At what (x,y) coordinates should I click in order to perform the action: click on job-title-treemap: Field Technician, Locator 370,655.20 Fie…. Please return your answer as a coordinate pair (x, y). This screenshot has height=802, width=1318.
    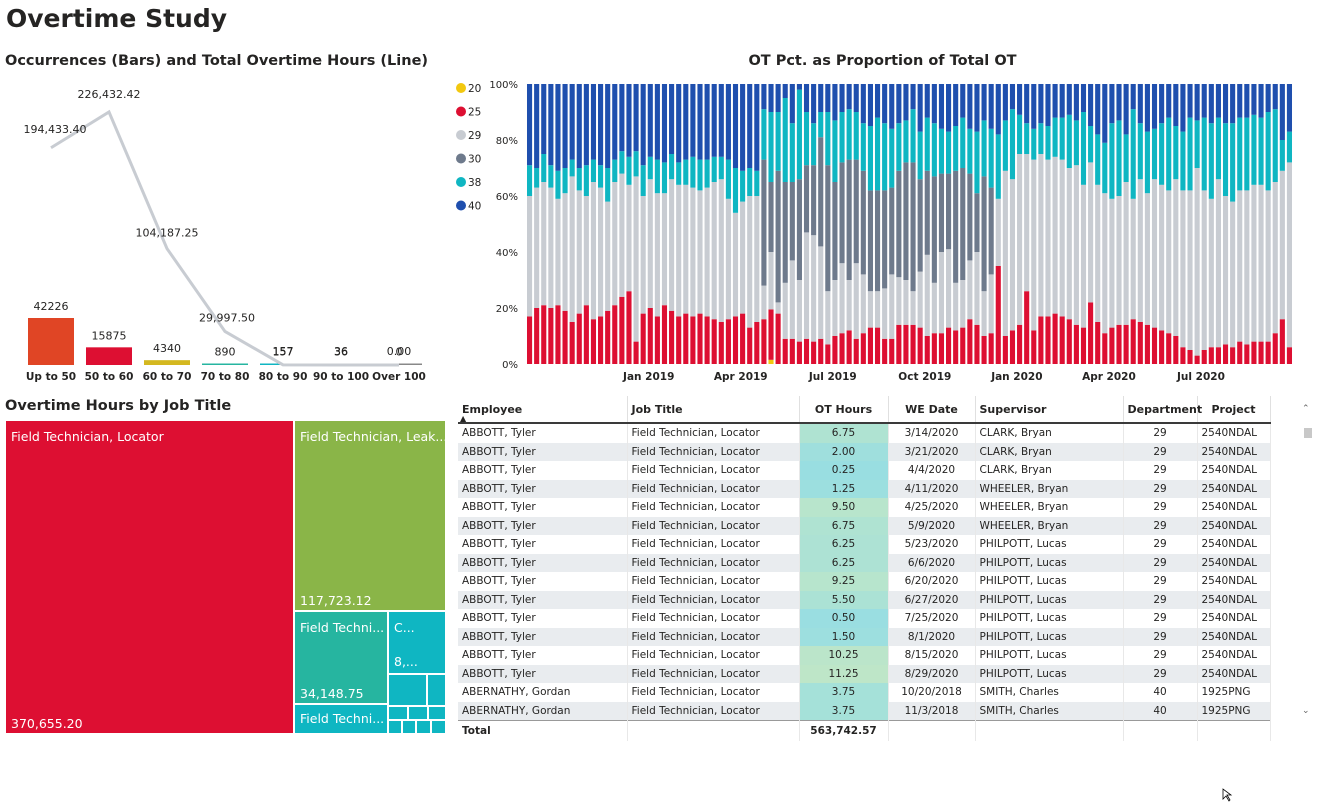
    Looking at the image, I should click on (225, 577).